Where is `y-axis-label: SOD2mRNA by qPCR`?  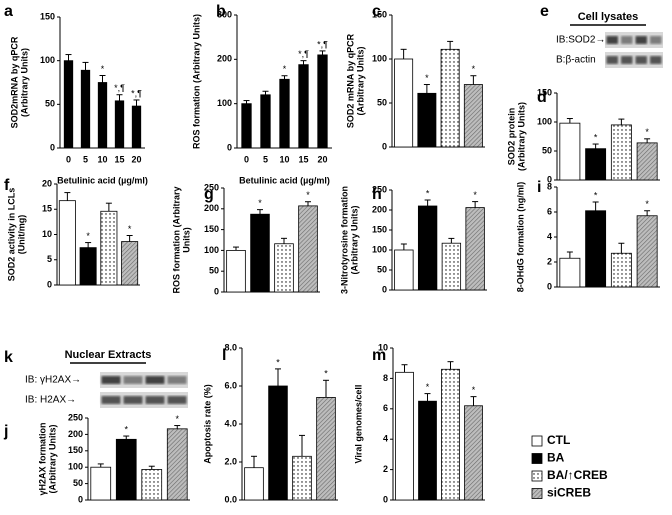 y-axis-label: SOD2mRNA by qPCR is located at coordinates (14, 82).